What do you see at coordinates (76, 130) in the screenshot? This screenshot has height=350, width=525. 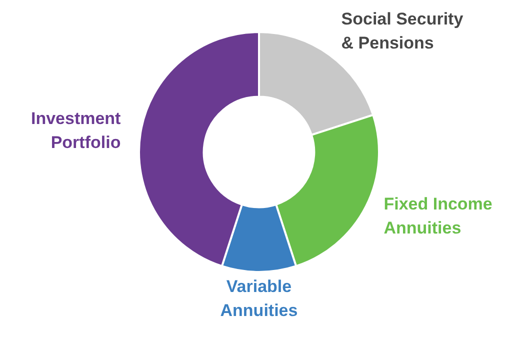 I see `slice-label: Investment Portfolio` at bounding box center [76, 130].